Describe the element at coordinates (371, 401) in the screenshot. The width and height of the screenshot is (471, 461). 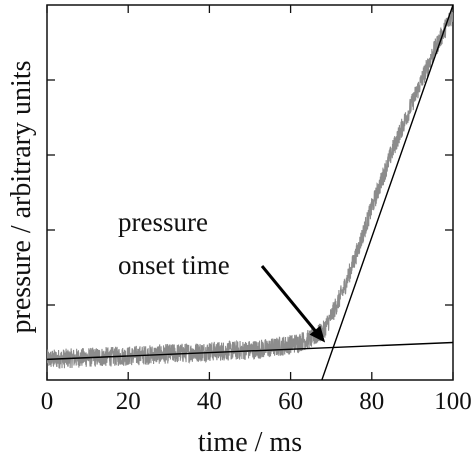
I see `x-tick-label: 80` at that location.